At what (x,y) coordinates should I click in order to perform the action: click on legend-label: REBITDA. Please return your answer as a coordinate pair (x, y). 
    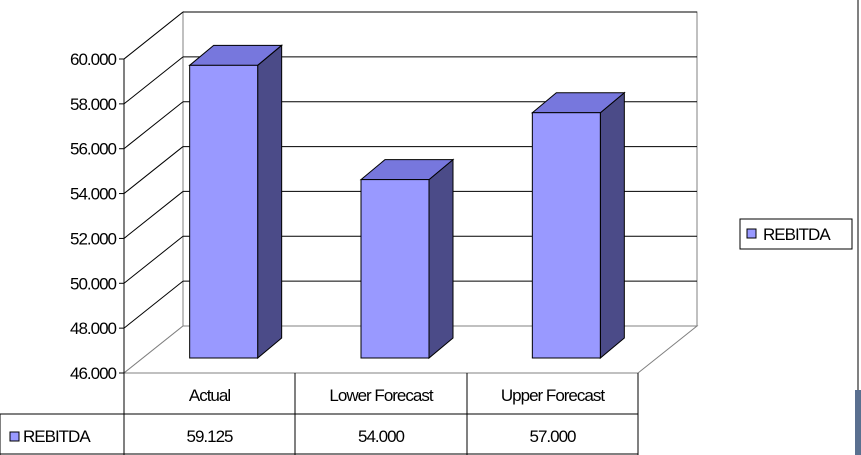
    Looking at the image, I should click on (797, 234).